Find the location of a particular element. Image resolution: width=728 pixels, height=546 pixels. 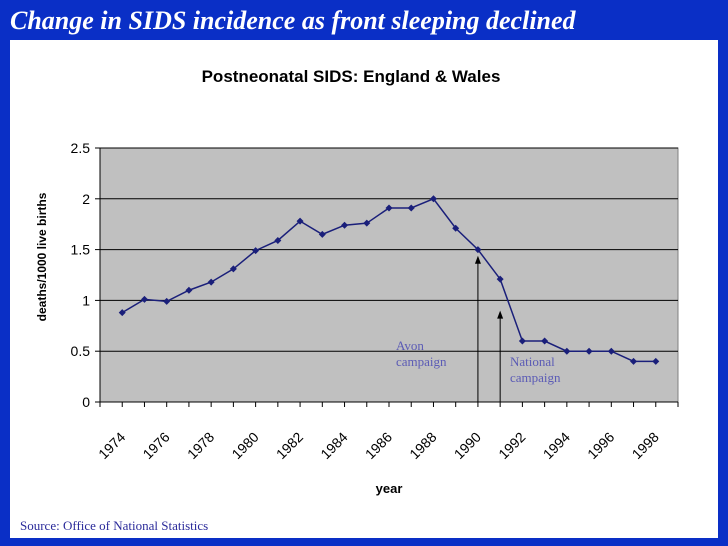

source-note: Source: Office of National Statistics is located at coordinates (114, 525).